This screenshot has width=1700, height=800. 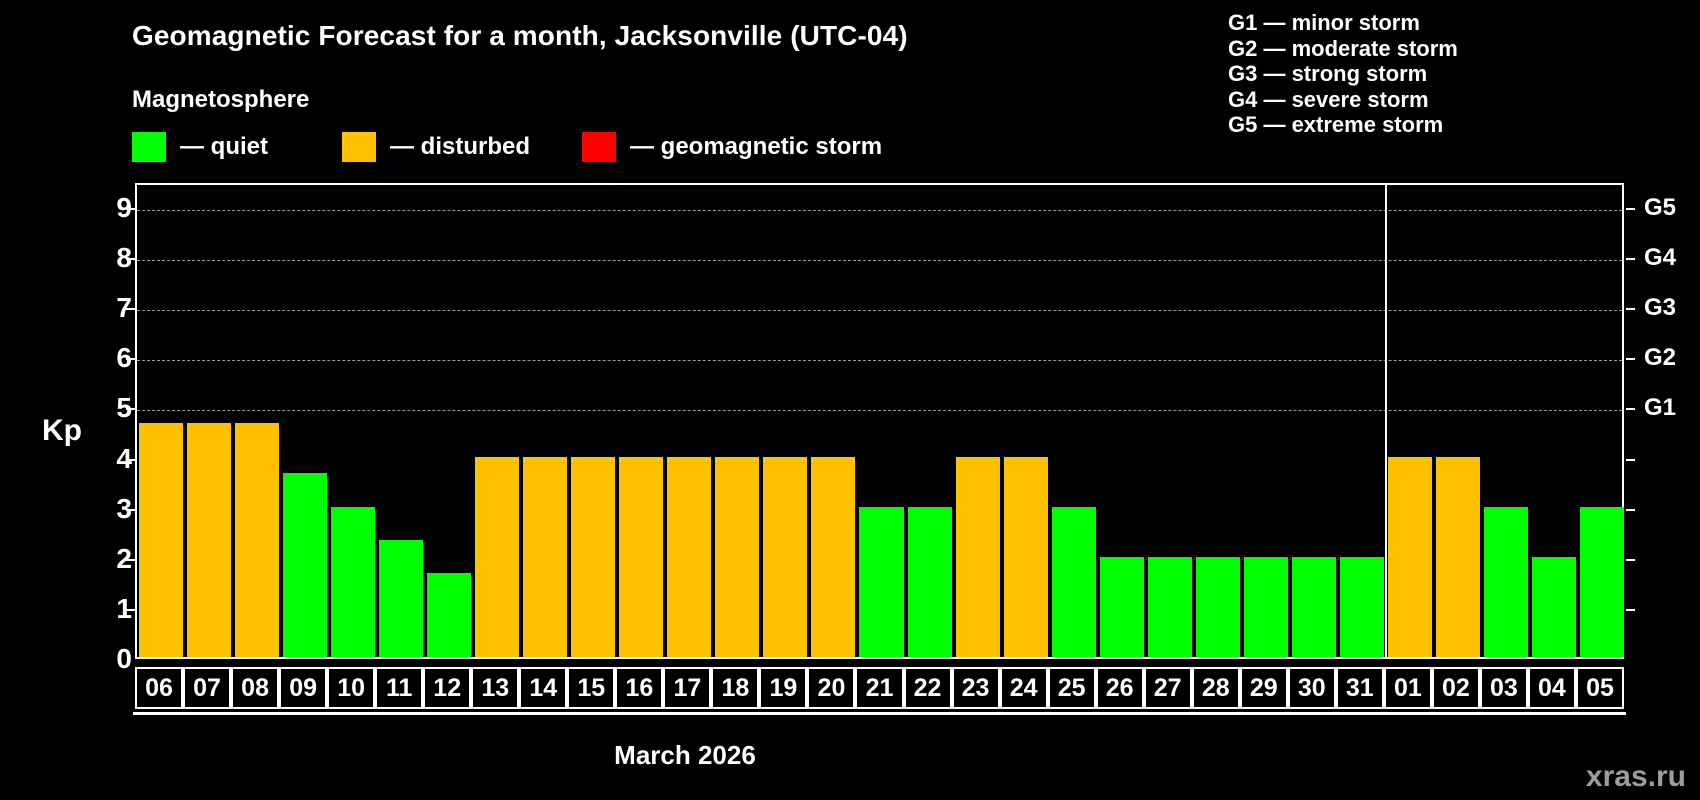 What do you see at coordinates (1551, 688) in the screenshot?
I see `day-label-04-29: 04` at bounding box center [1551, 688].